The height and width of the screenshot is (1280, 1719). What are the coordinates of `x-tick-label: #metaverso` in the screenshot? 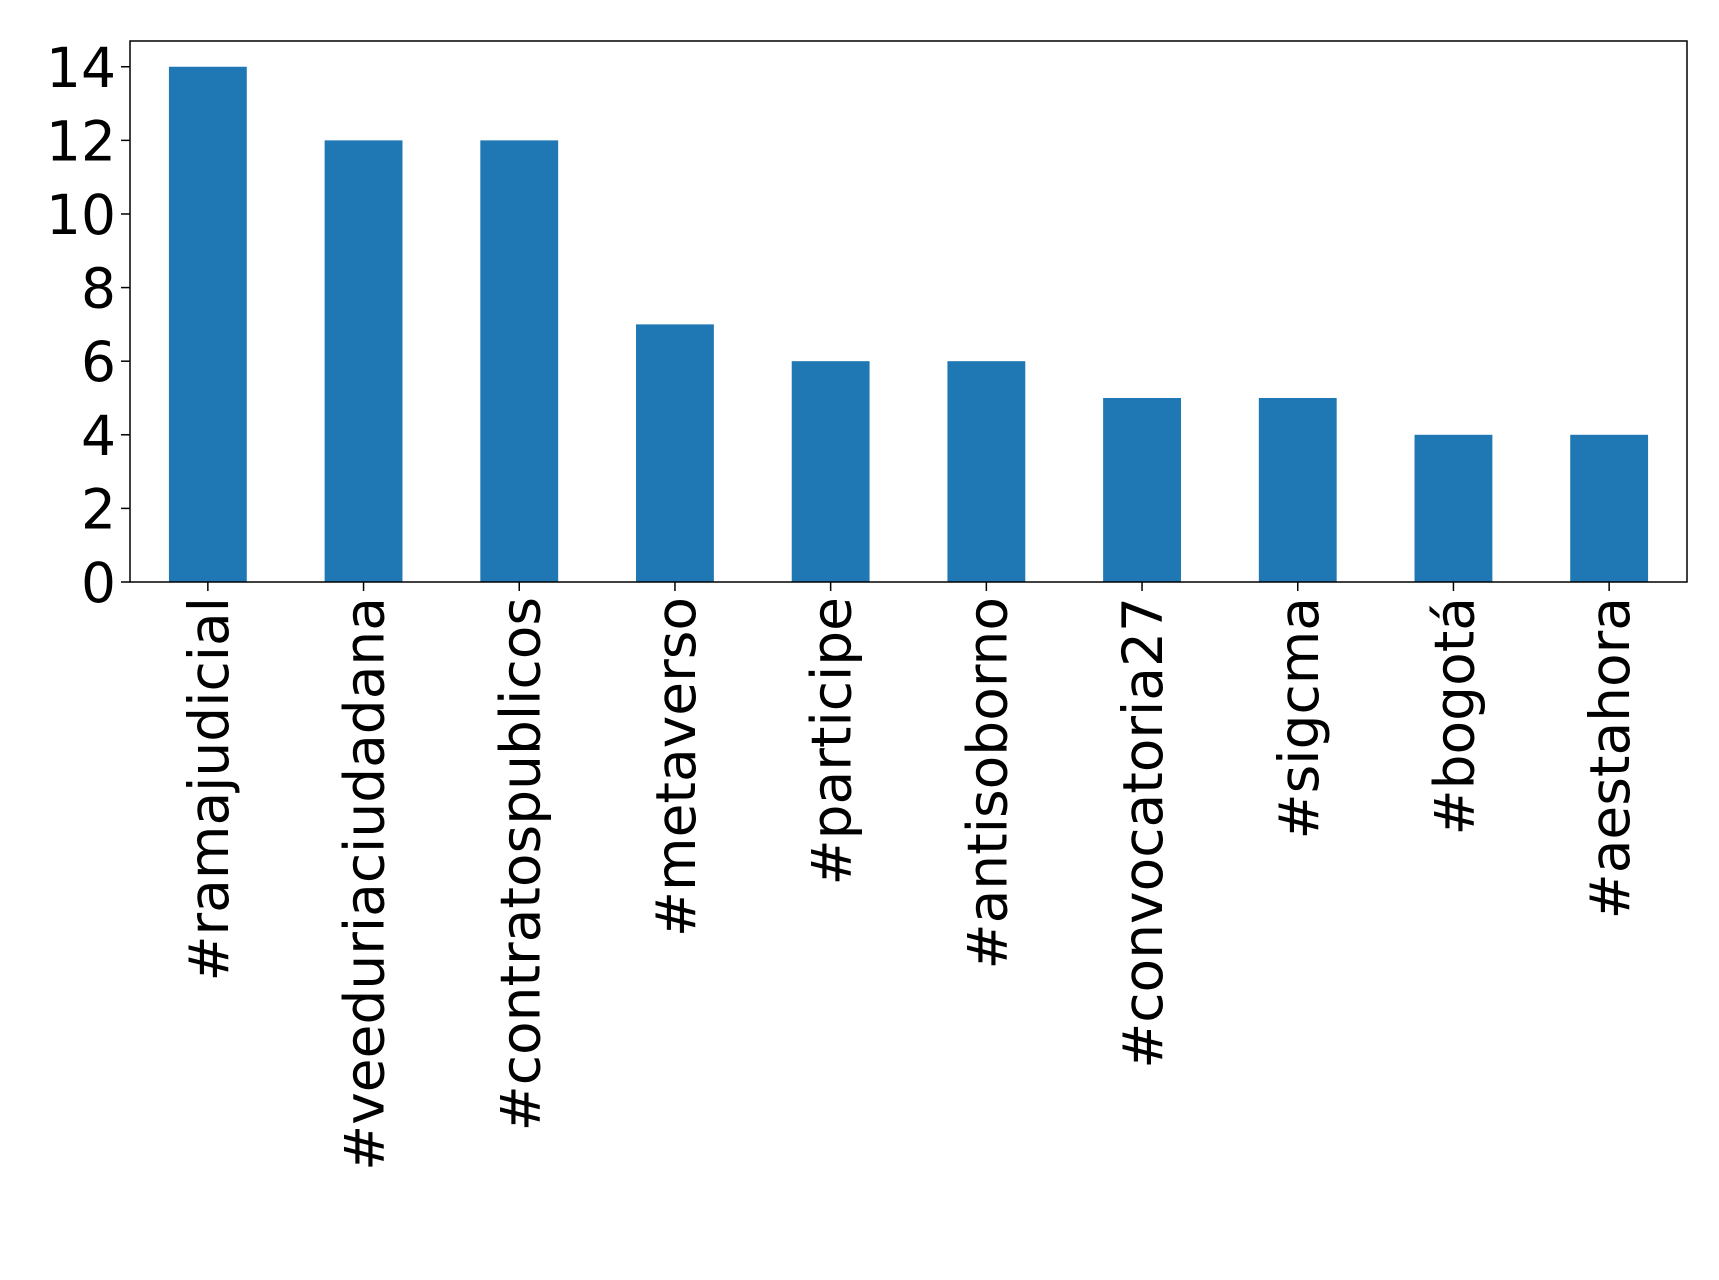 It's located at (676, 767).